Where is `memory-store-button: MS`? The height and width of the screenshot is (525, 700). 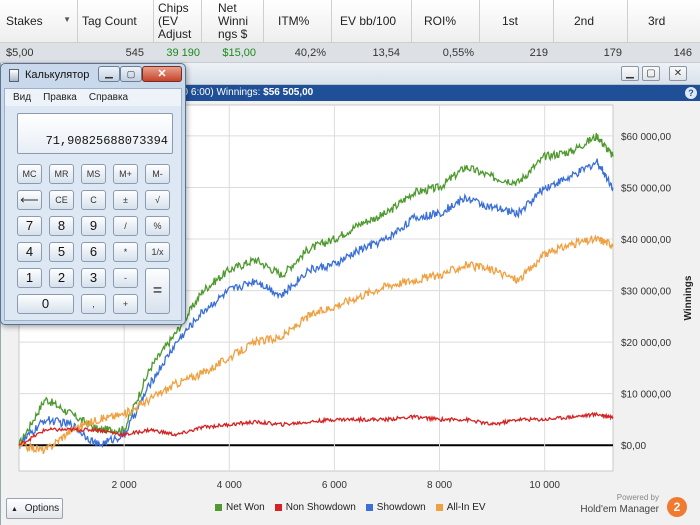
memory-store-button: MS is located at coordinates (93, 174).